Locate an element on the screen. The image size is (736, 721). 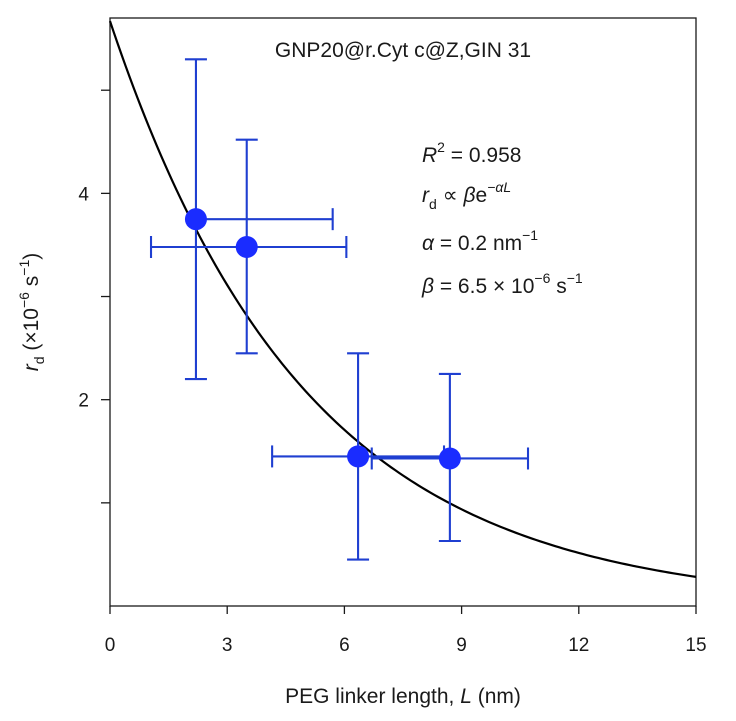
y-axis-label-group: rd (×10−6 s−1) is located at coordinates (31, 312).